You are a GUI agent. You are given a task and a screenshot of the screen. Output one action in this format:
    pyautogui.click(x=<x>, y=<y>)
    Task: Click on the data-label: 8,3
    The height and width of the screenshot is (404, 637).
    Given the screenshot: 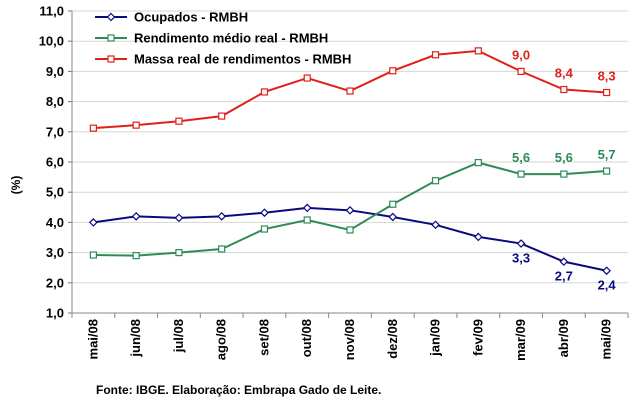 What is the action you would take?
    pyautogui.click(x=607, y=76)
    